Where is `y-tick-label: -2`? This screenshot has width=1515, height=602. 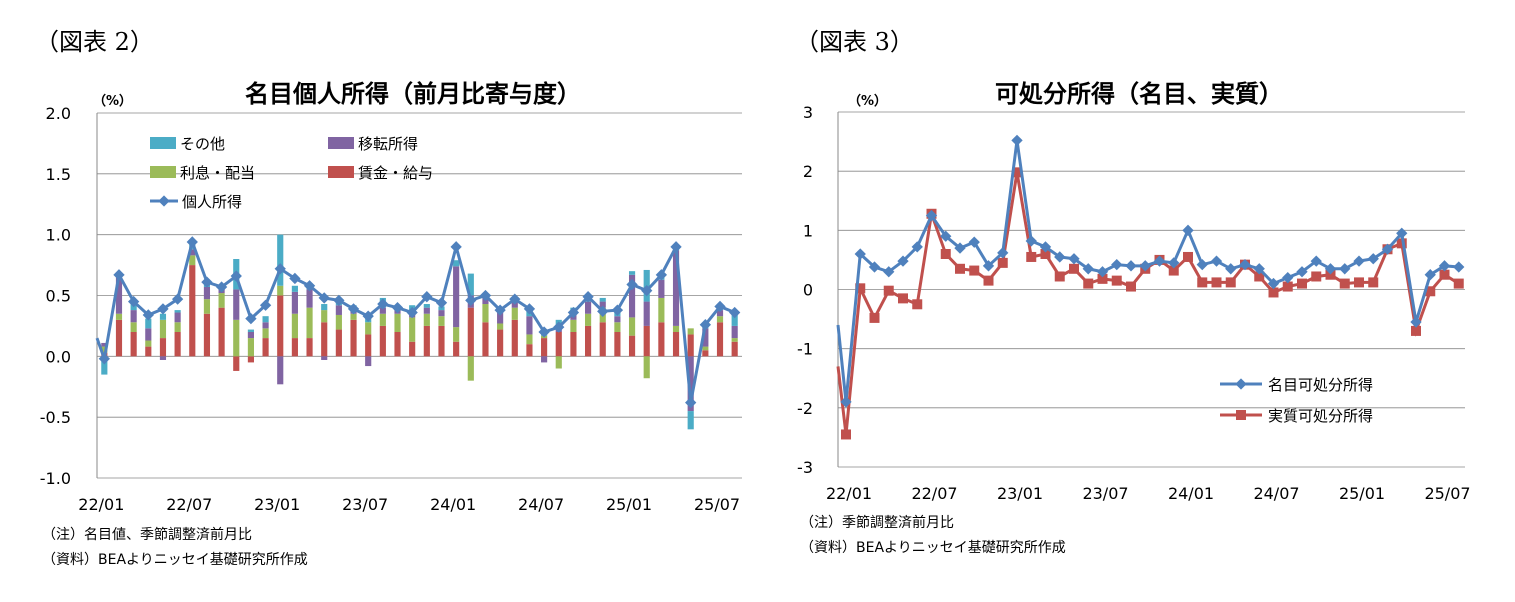 y-tick-label: -2 is located at coordinates (805, 408).